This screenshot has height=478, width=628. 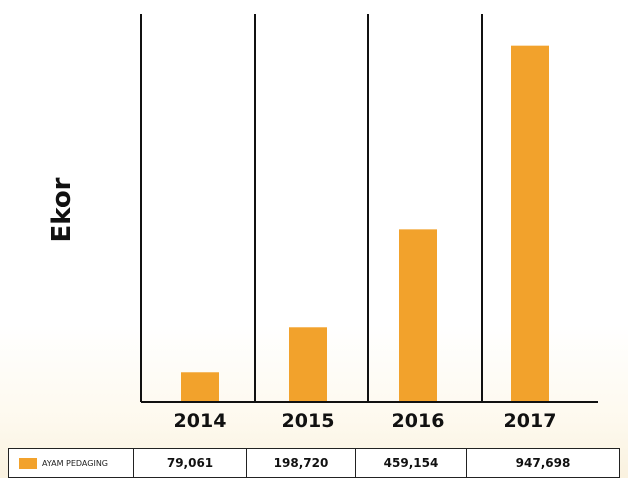 What do you see at coordinates (301, 463) in the screenshot?
I see `table-cell: 198,720` at bounding box center [301, 463].